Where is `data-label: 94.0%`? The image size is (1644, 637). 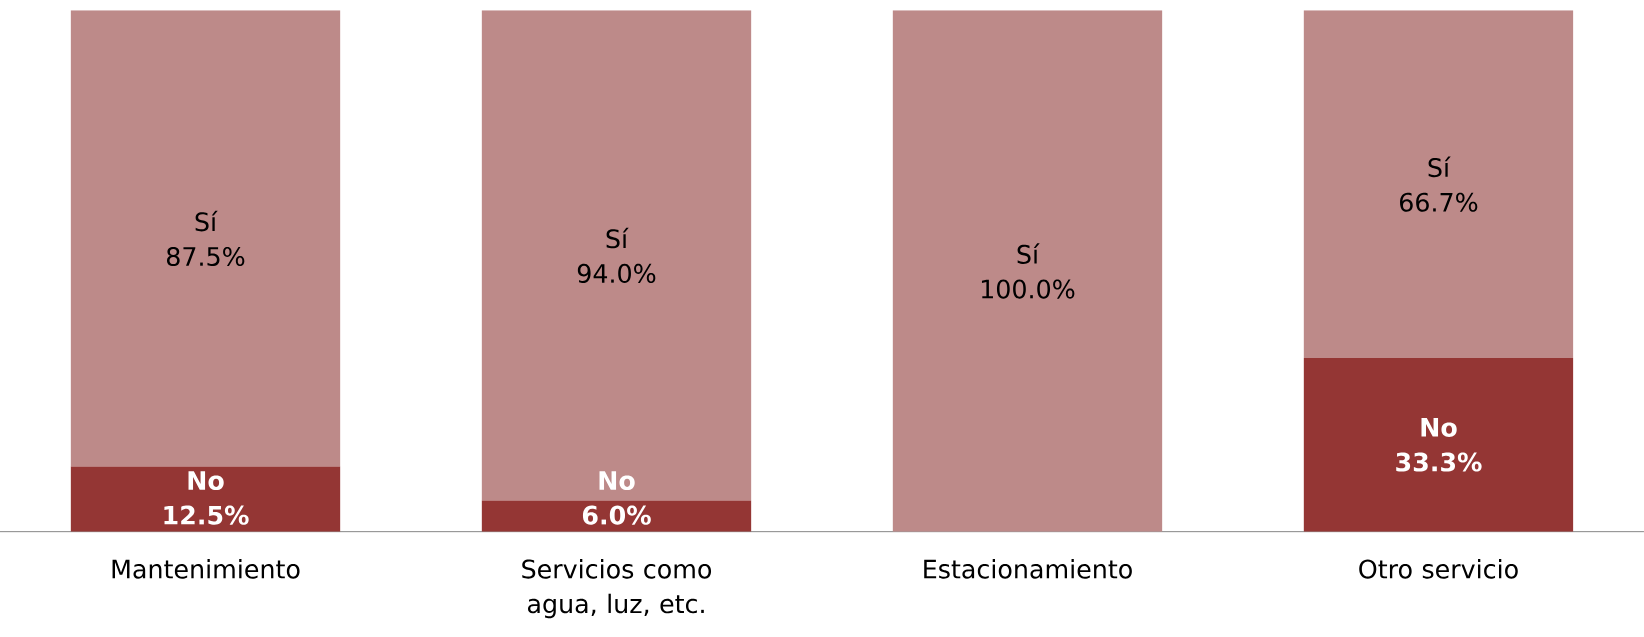 data-label: 94.0% is located at coordinates (616, 273).